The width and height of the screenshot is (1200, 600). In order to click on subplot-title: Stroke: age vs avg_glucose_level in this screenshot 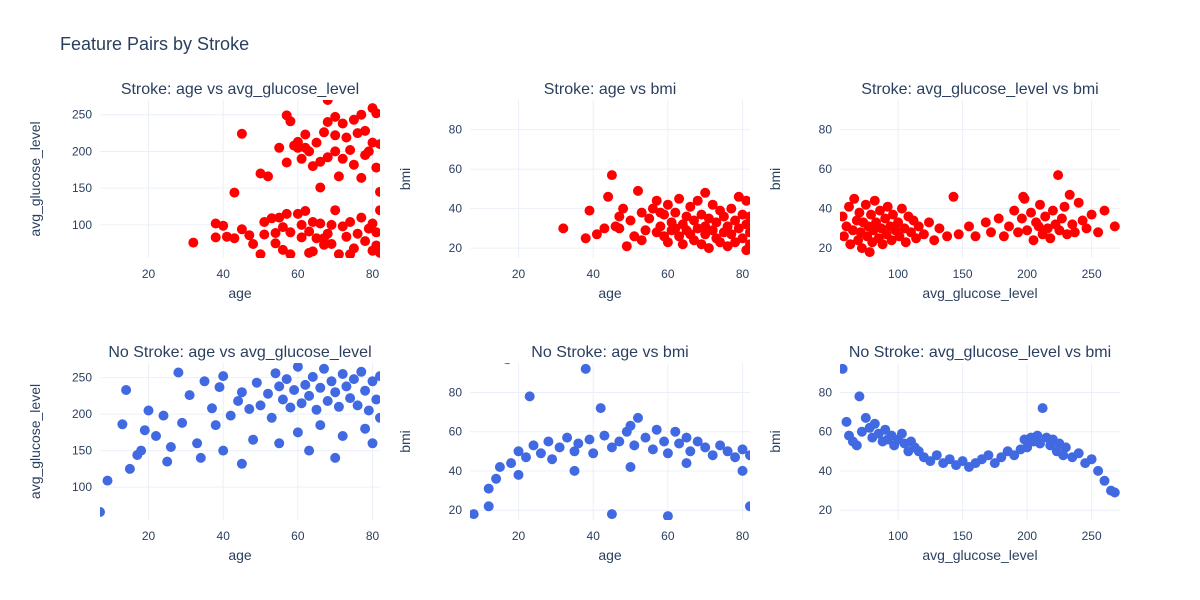, I will do `click(240, 89)`.